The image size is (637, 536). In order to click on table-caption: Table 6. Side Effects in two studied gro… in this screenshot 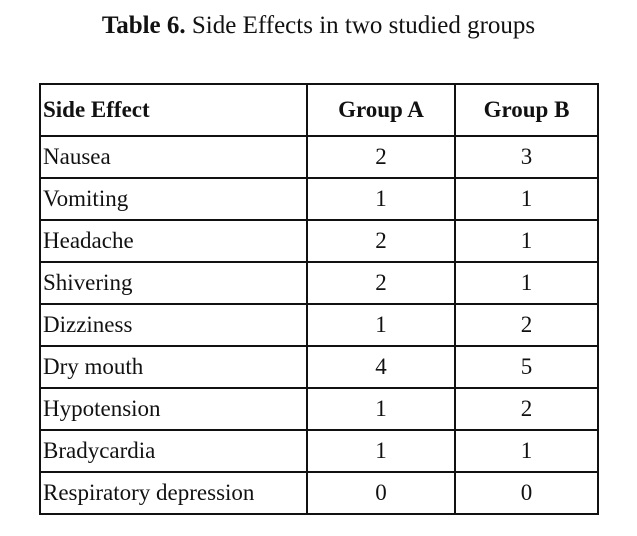, I will do `click(318, 26)`.